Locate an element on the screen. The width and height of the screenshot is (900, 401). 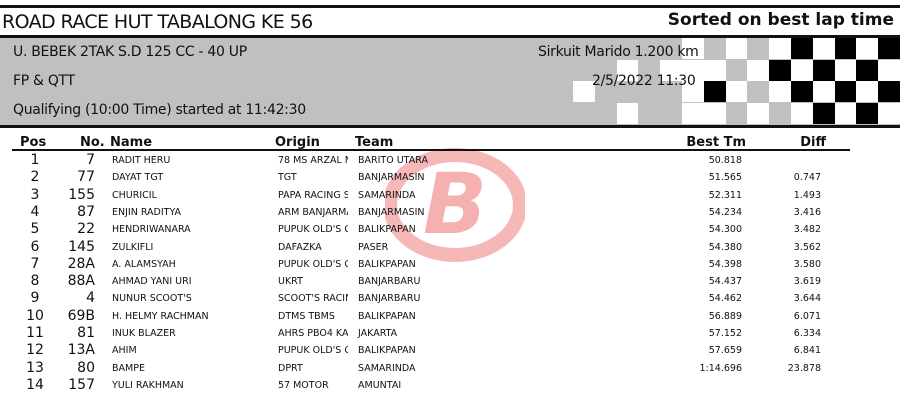
rider-name: HENDRIWANARA is located at coordinates (151, 230).